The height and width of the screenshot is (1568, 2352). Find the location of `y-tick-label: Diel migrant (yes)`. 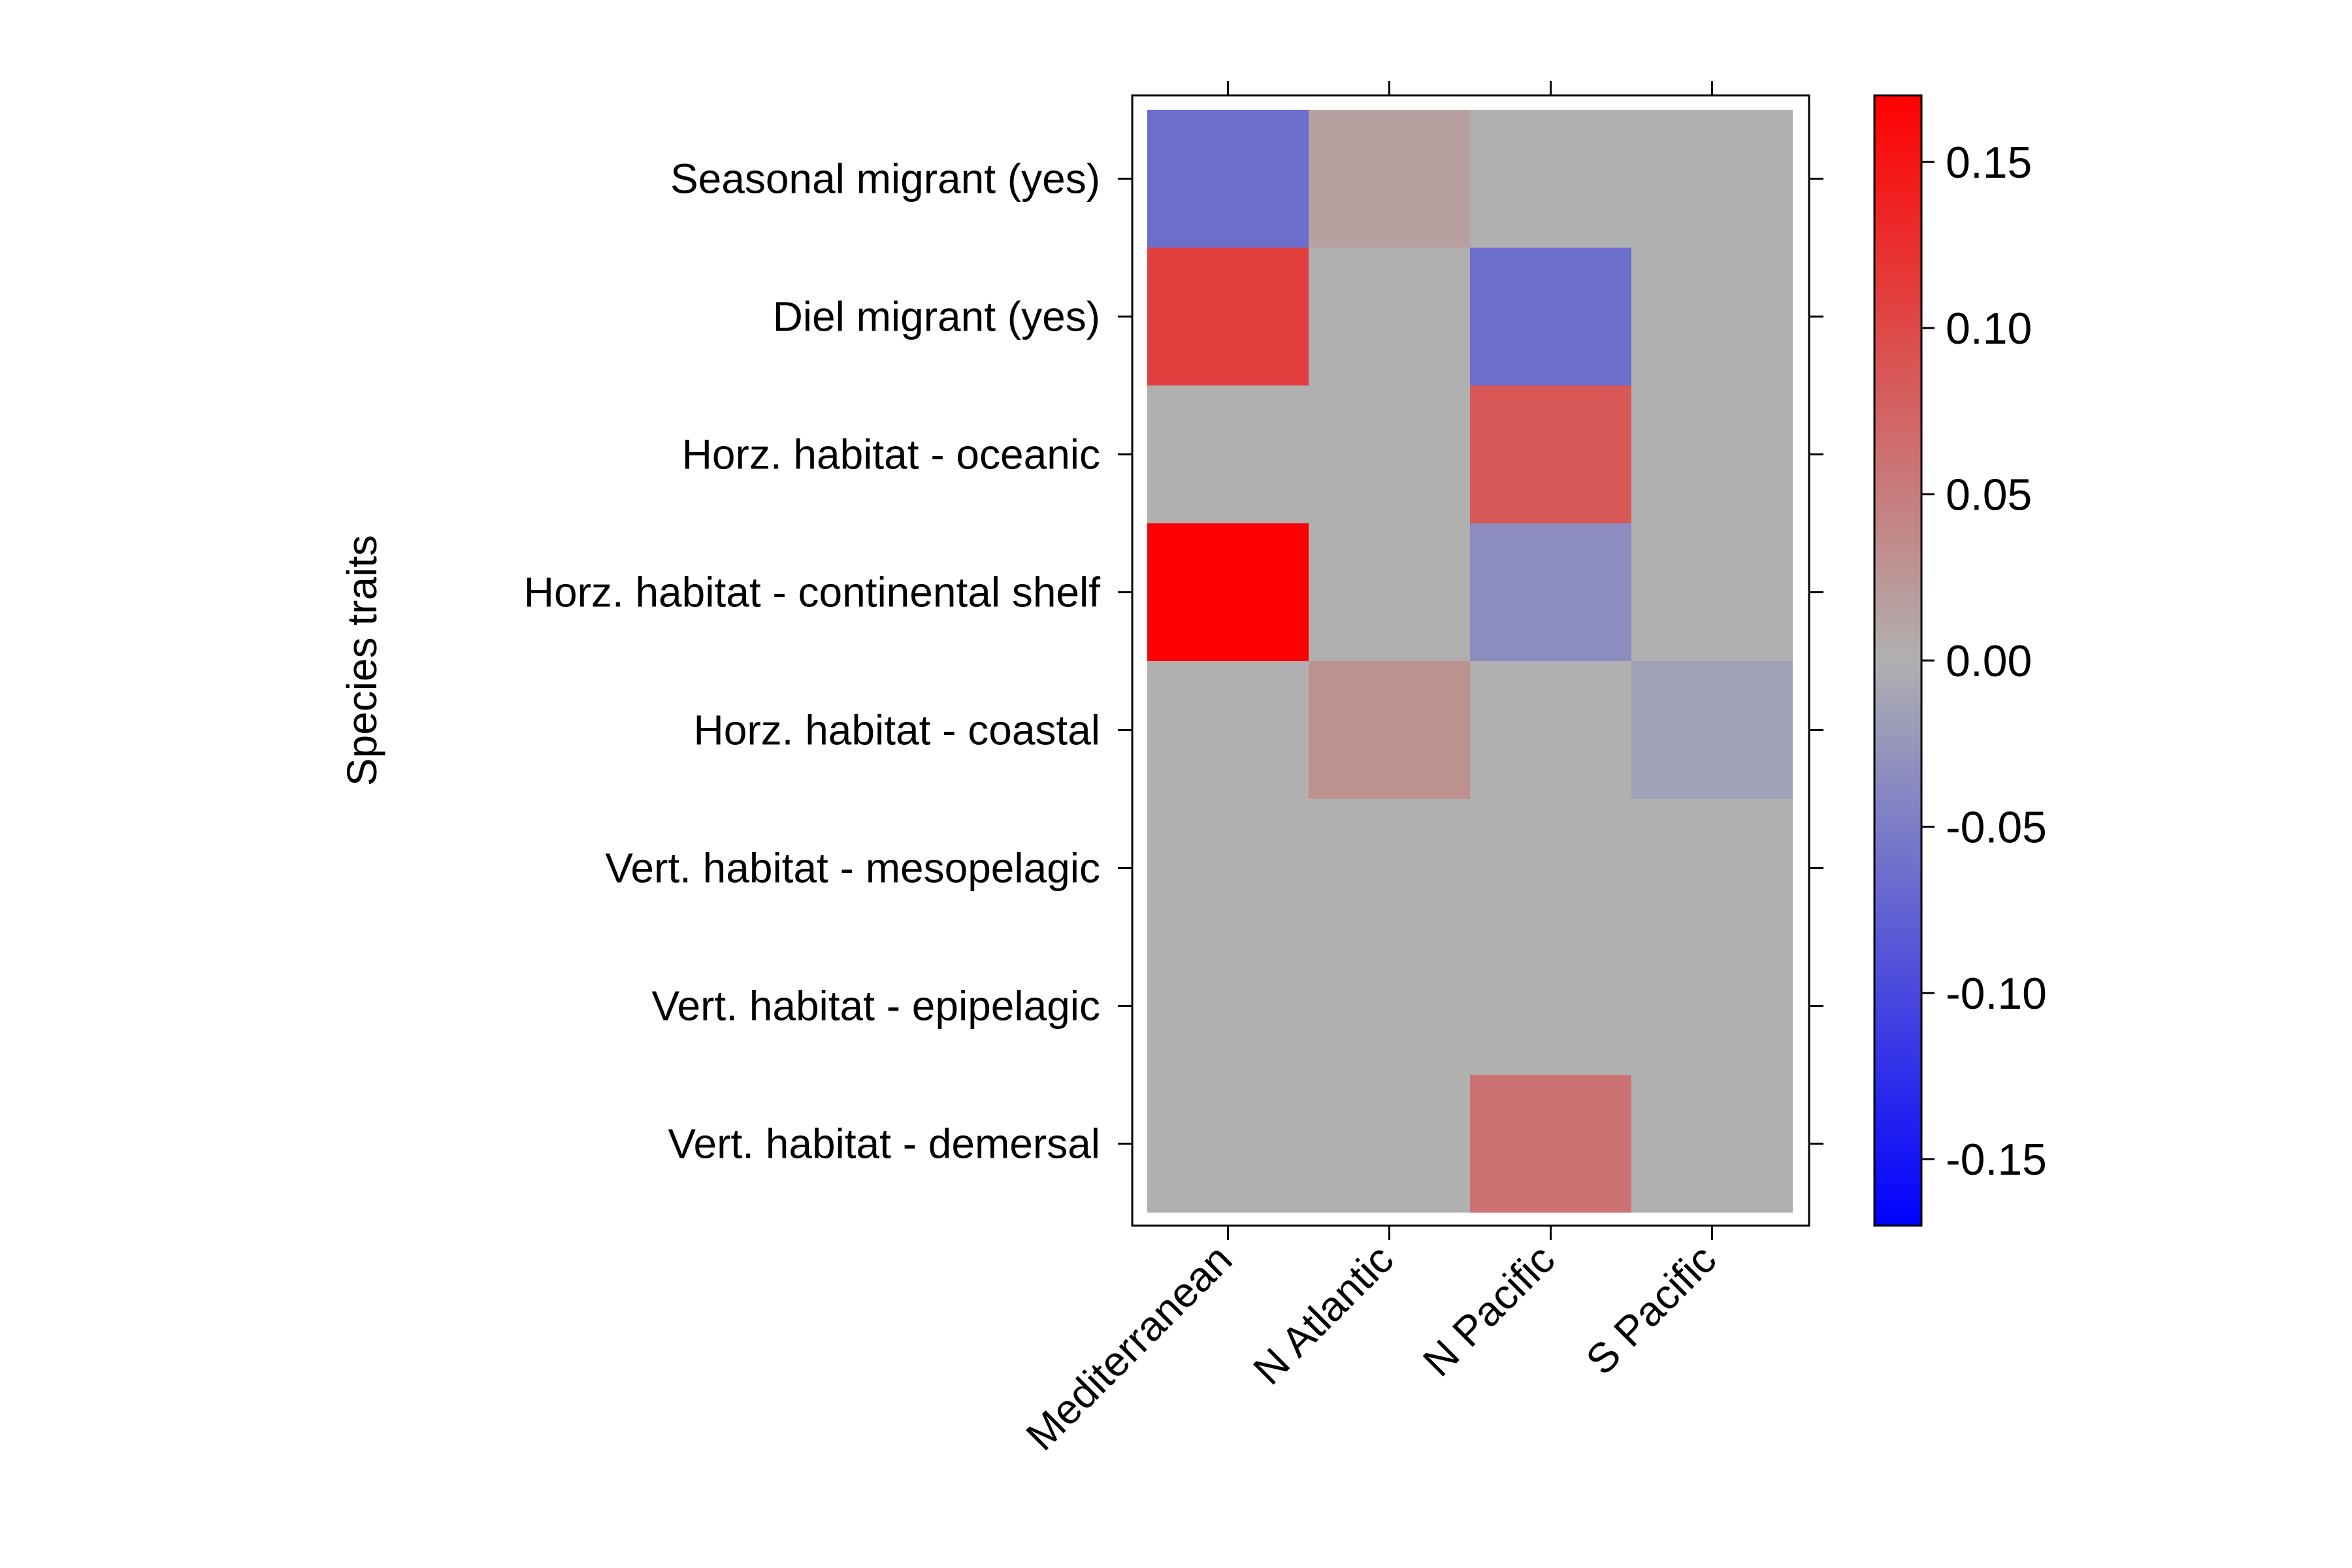

y-tick-label: Diel migrant (yes) is located at coordinates (936, 316).